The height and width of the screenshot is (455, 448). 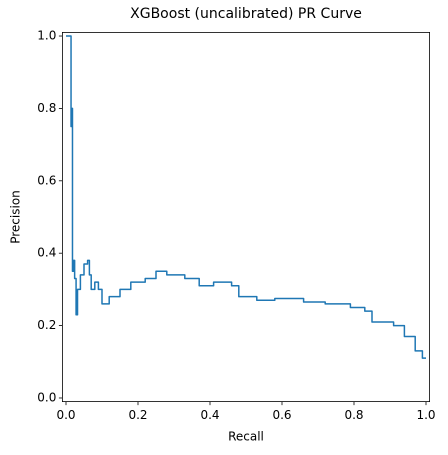 What do you see at coordinates (46, 325) in the screenshot?
I see `y-tick-label: 0.2` at bounding box center [46, 325].